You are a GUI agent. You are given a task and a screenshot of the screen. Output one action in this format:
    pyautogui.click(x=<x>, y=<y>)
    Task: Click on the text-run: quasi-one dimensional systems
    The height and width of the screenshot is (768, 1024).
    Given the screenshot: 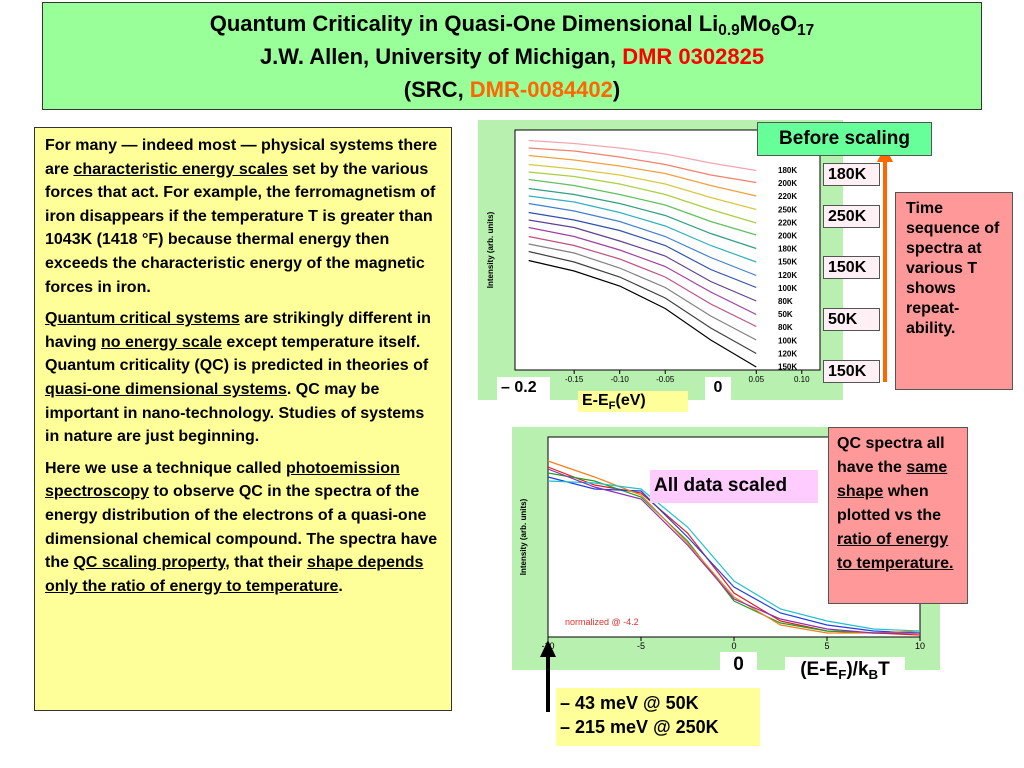 What is the action you would take?
    pyautogui.click(x=166, y=389)
    